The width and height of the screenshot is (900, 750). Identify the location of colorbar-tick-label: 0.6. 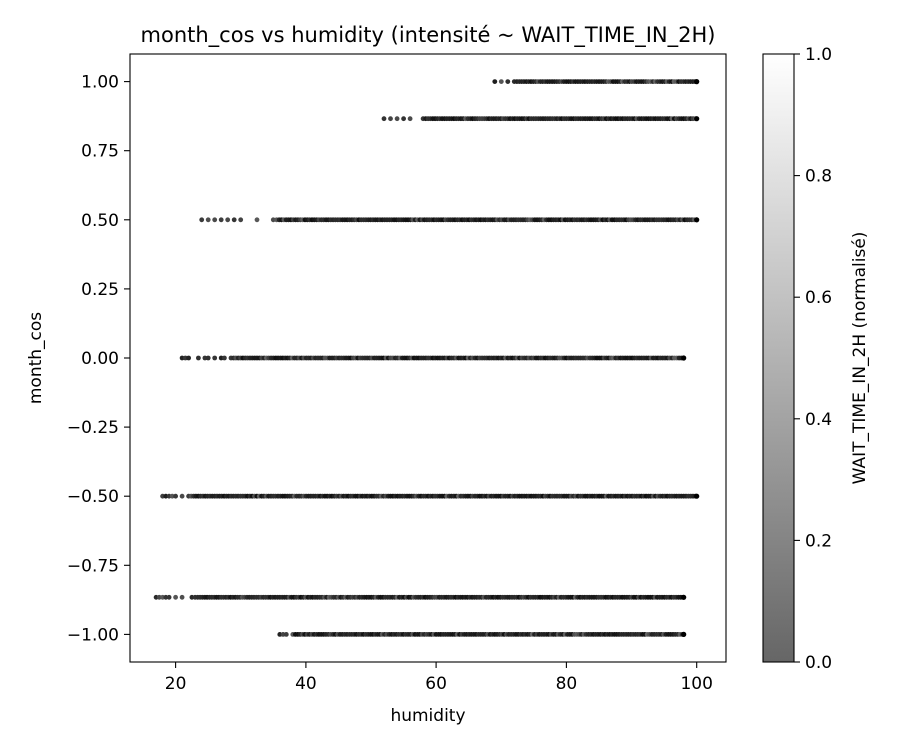
(818, 298).